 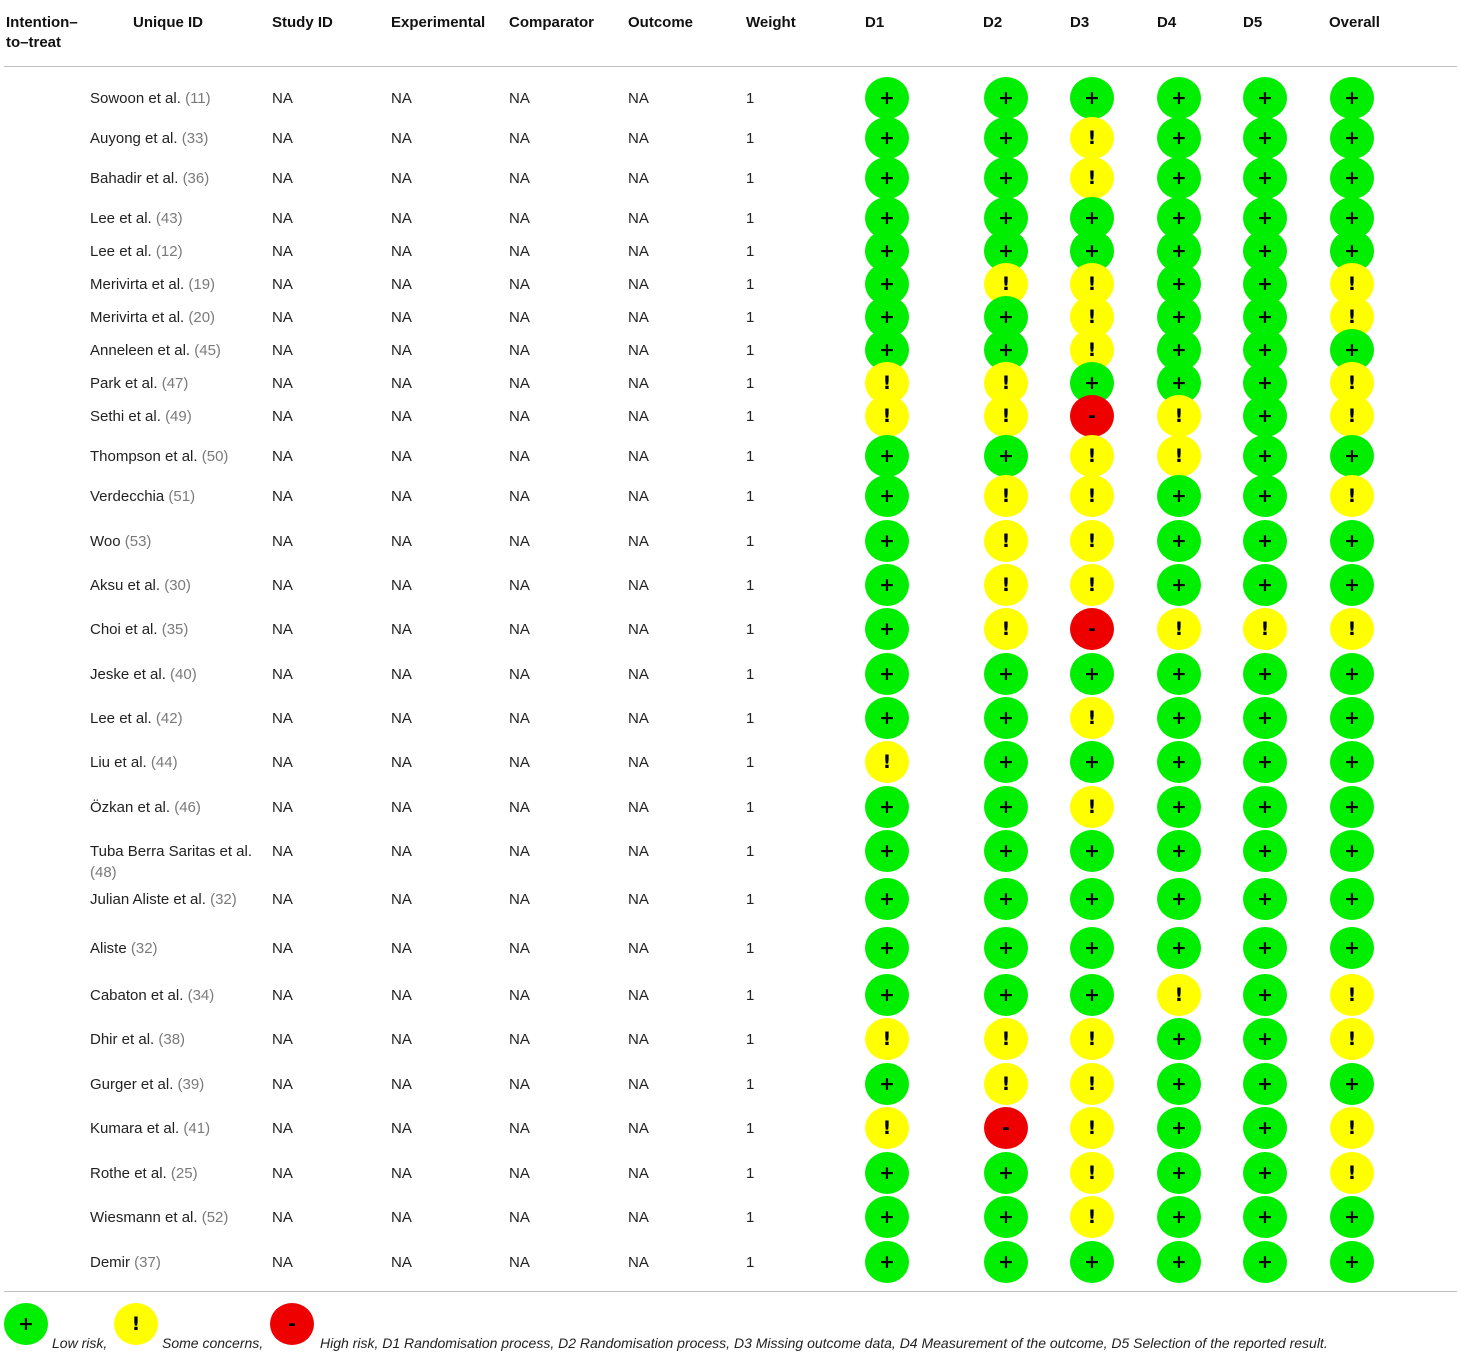 I want to click on study-name: Cabaton et al. (34), so click(x=175, y=995).